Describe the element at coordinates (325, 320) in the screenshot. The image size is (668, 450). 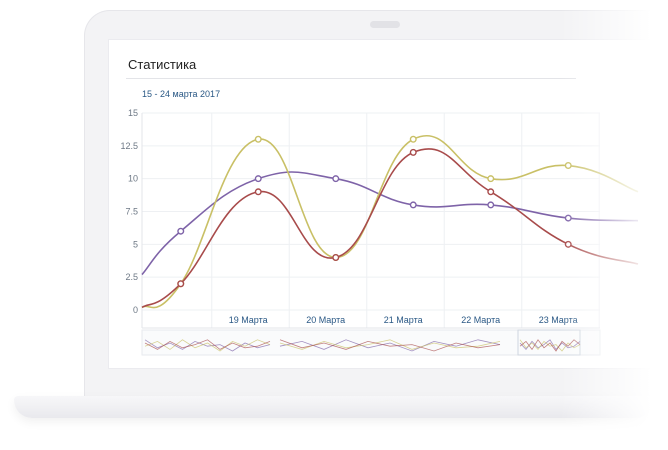
I see `x-tick-label: 20 Марта` at that location.